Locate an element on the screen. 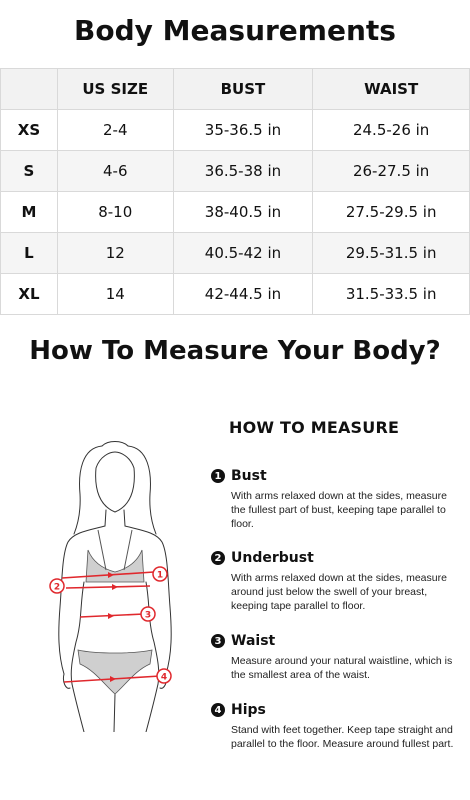 The height and width of the screenshot is (800, 470). us-size-cell: 14 is located at coordinates (115, 294).